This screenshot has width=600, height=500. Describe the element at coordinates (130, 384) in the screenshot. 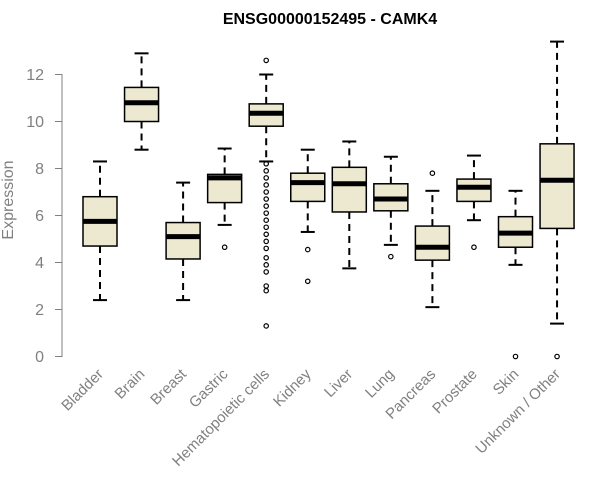

I see `x-tick-label: Brain` at that location.